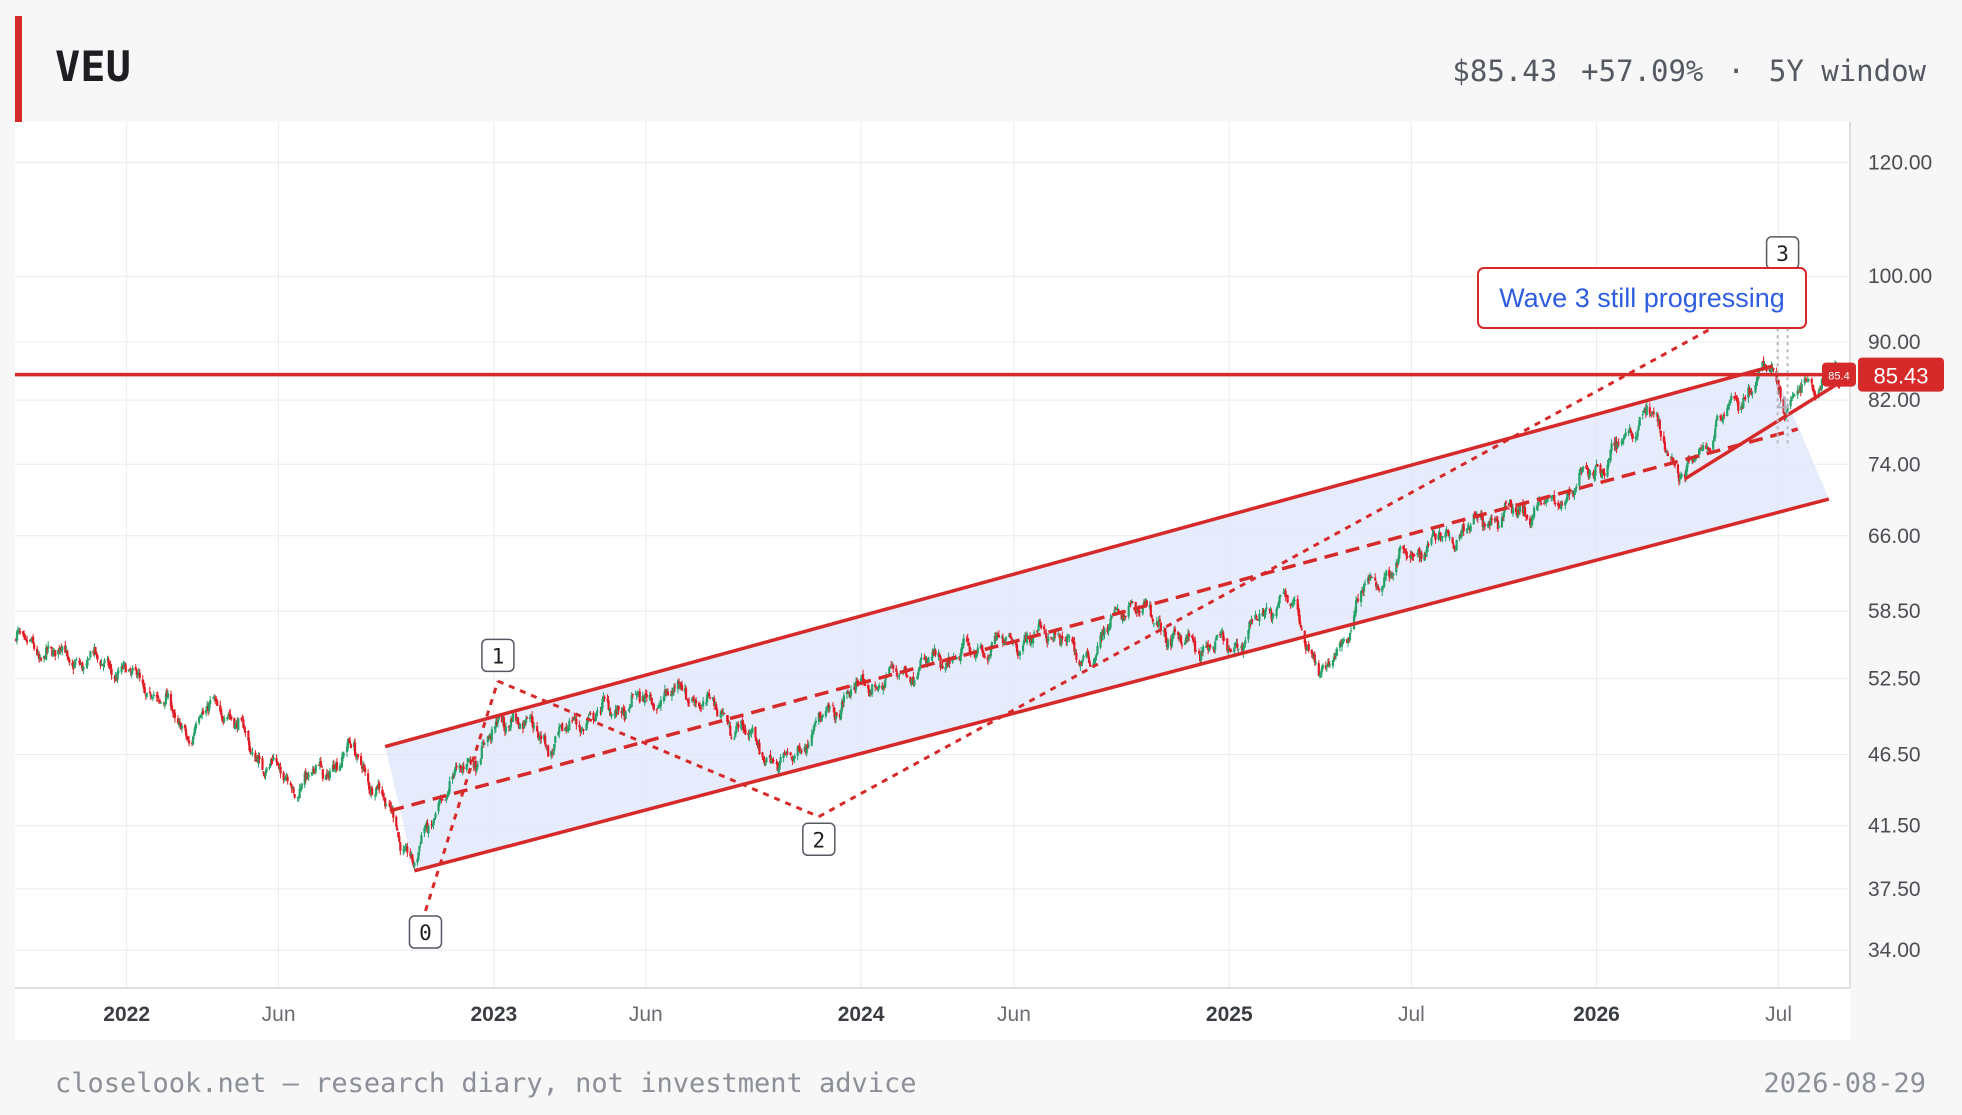 This screenshot has height=1115, width=1962. I want to click on x-tick-label: 2026, so click(1596, 1014).